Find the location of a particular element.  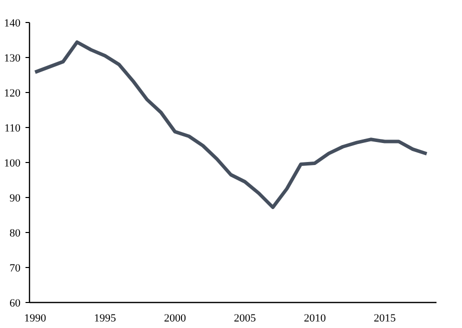

y-tick-label: 70 is located at coordinates (15, 268).